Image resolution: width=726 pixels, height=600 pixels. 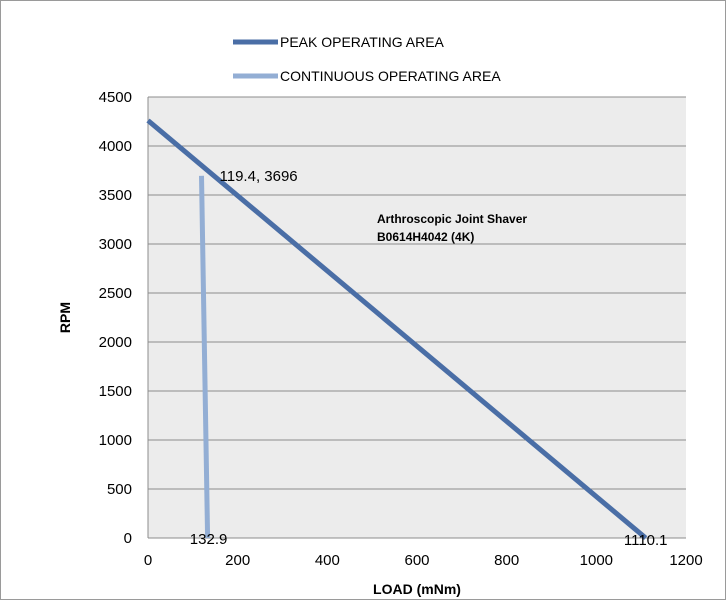 I want to click on legend-label-continuous: CONTINUOUS OPERATING AREA, so click(x=390, y=76).